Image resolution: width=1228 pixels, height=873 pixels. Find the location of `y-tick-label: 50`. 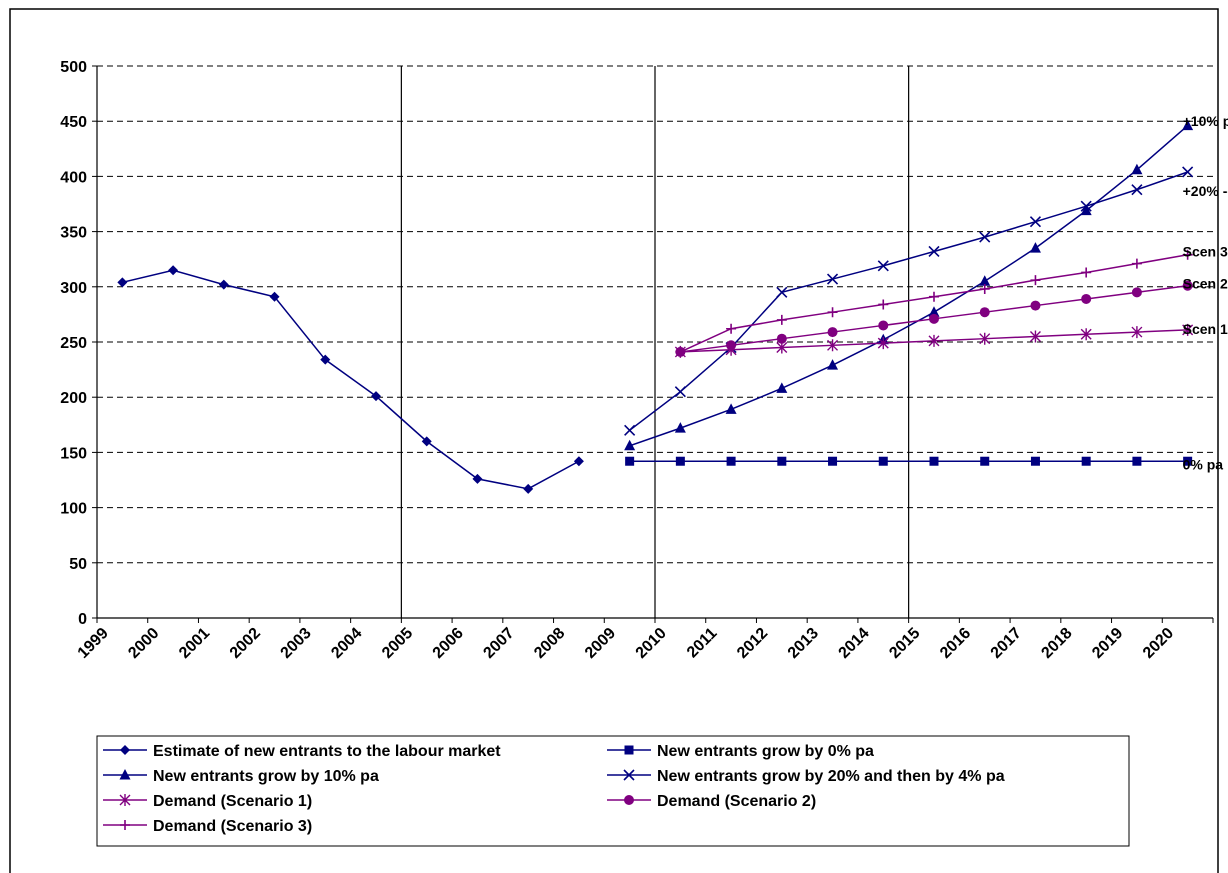

y-tick-label: 50 is located at coordinates (78, 564).